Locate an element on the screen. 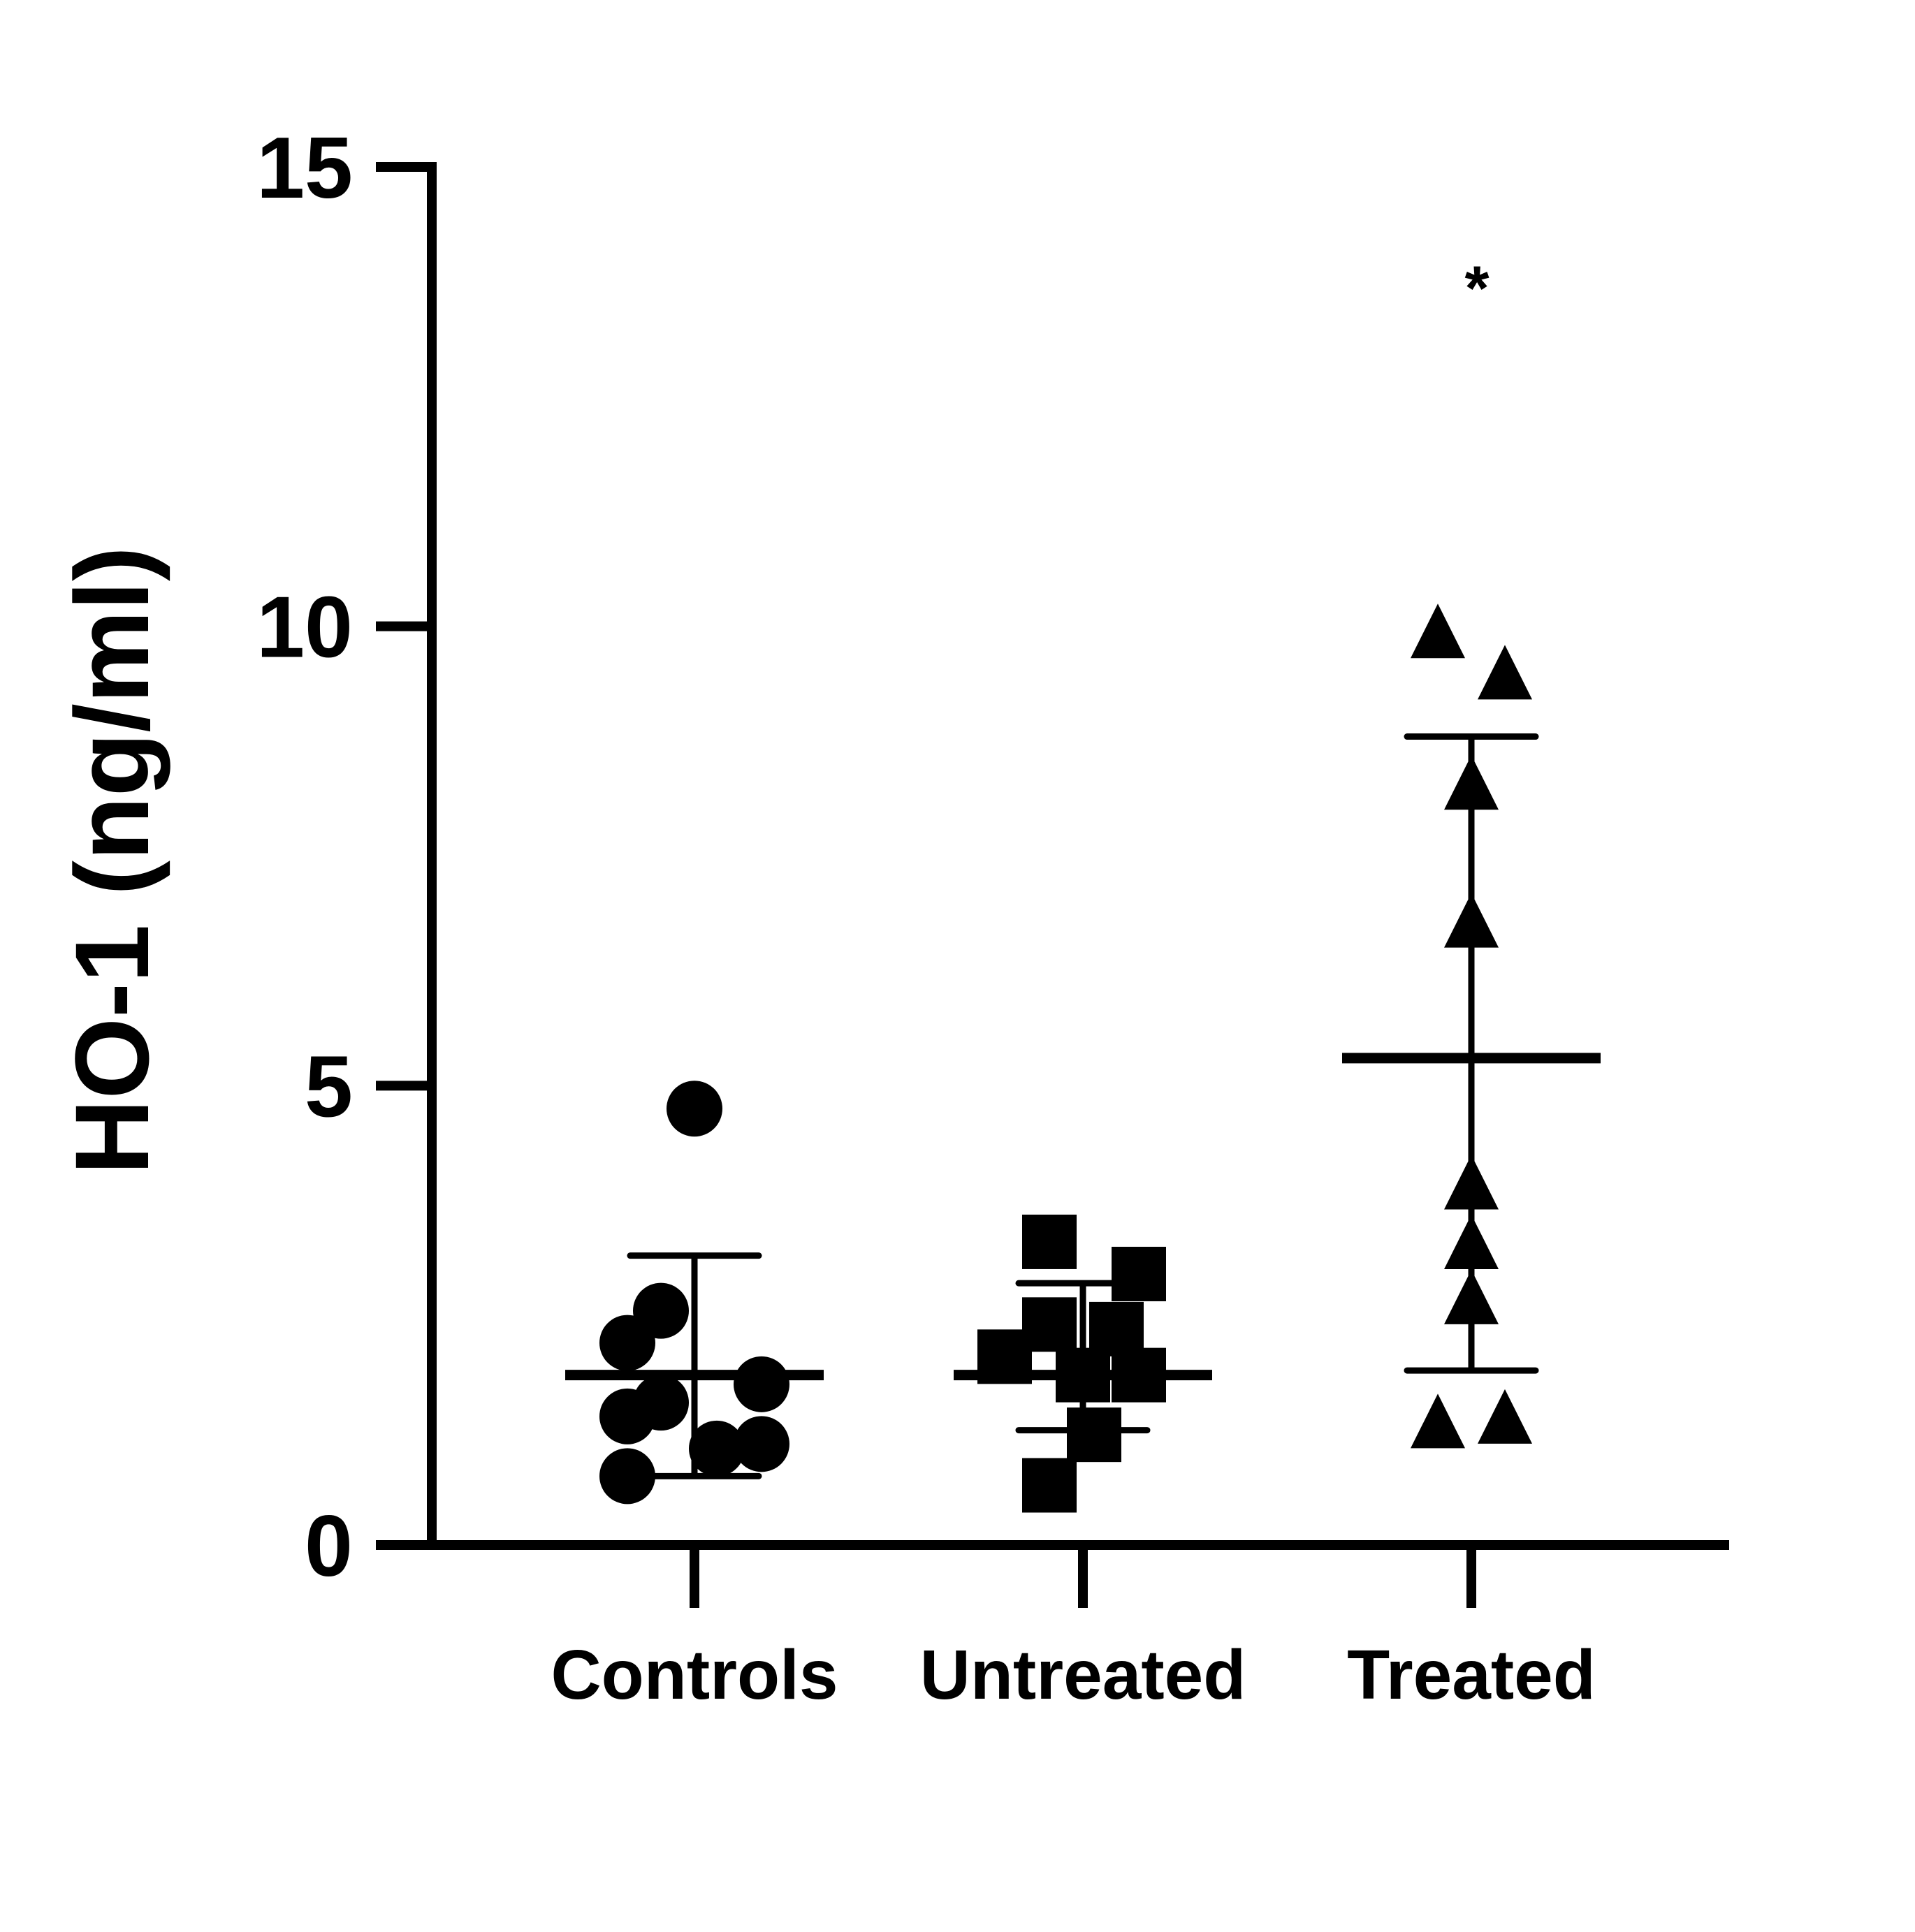 This screenshot has height=1932, width=1915. y-tick-label: 10 is located at coordinates (304, 628).